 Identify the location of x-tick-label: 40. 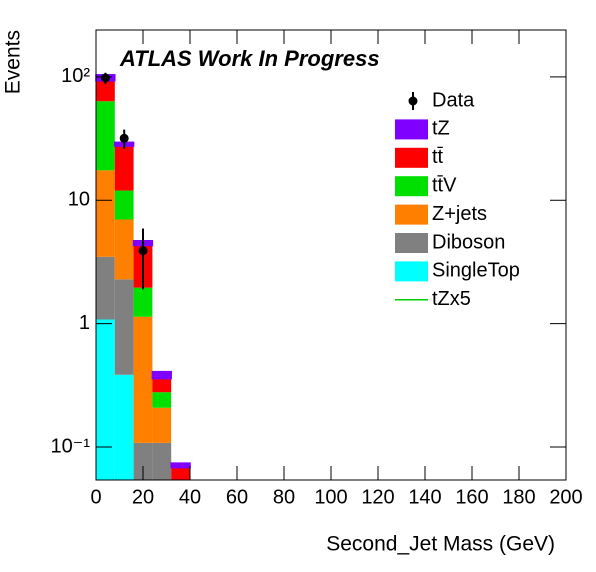
(190, 497).